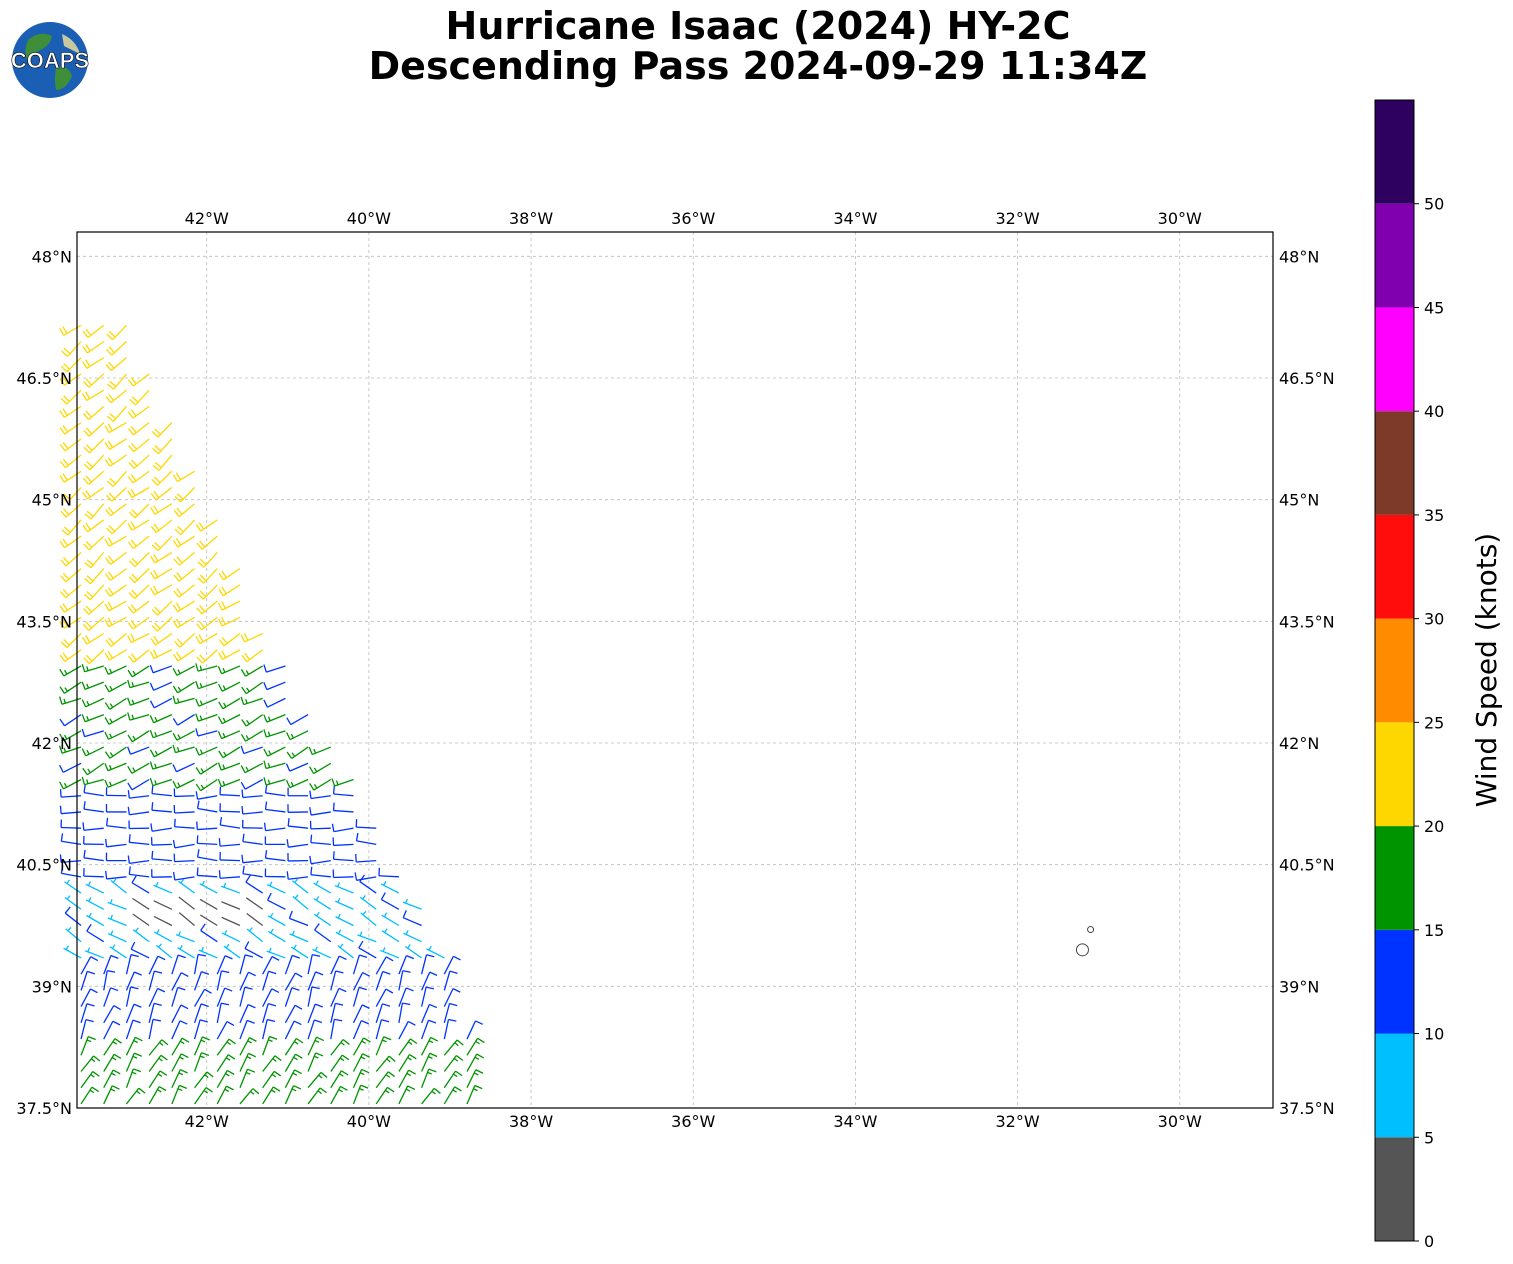 This screenshot has height=1264, width=1513. What do you see at coordinates (1299, 986) in the screenshot?
I see `lat-label-right: 39°N` at bounding box center [1299, 986].